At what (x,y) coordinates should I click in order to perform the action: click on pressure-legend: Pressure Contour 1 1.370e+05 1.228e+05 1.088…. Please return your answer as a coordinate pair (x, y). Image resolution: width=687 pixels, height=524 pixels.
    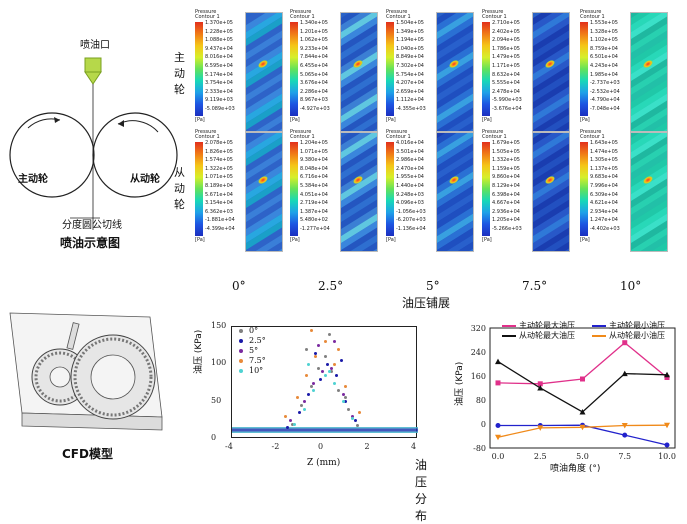
    Looking at the image, I should click on (220, 68).